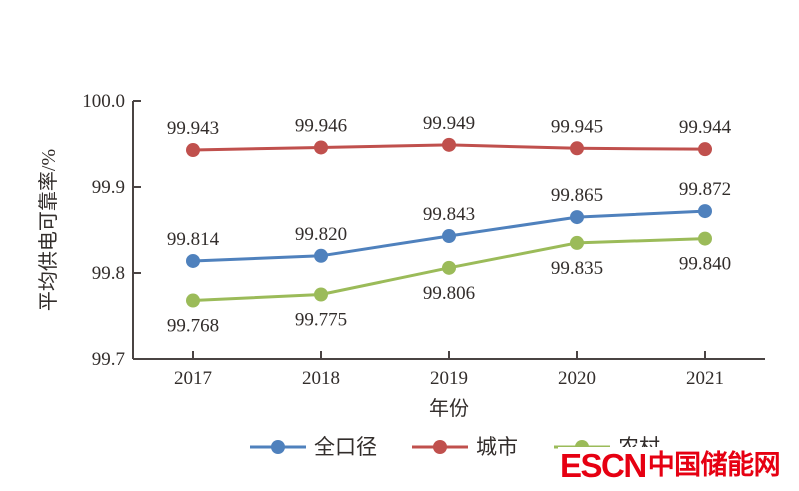 The height and width of the screenshot is (491, 799). I want to click on y-tick-label: 99.9, so click(108, 187).